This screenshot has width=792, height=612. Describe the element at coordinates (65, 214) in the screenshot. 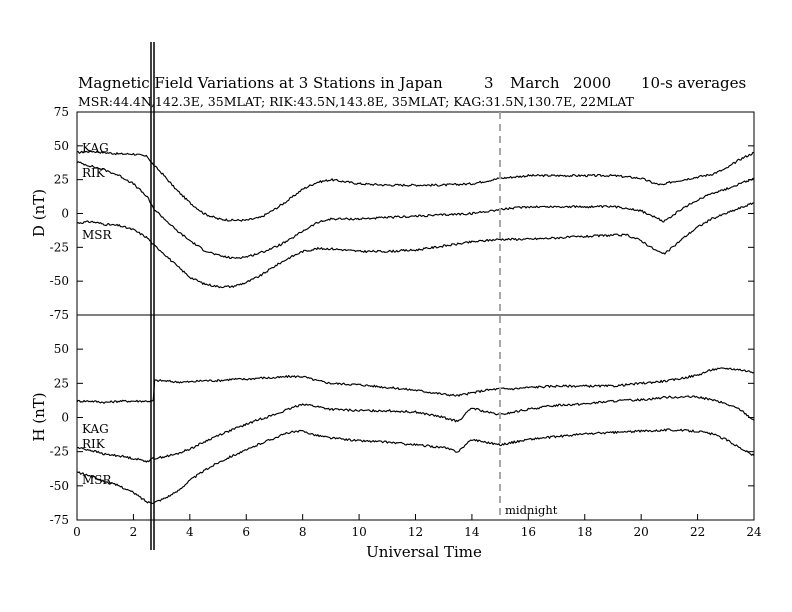

I see `d-y-tick-label: 0` at that location.